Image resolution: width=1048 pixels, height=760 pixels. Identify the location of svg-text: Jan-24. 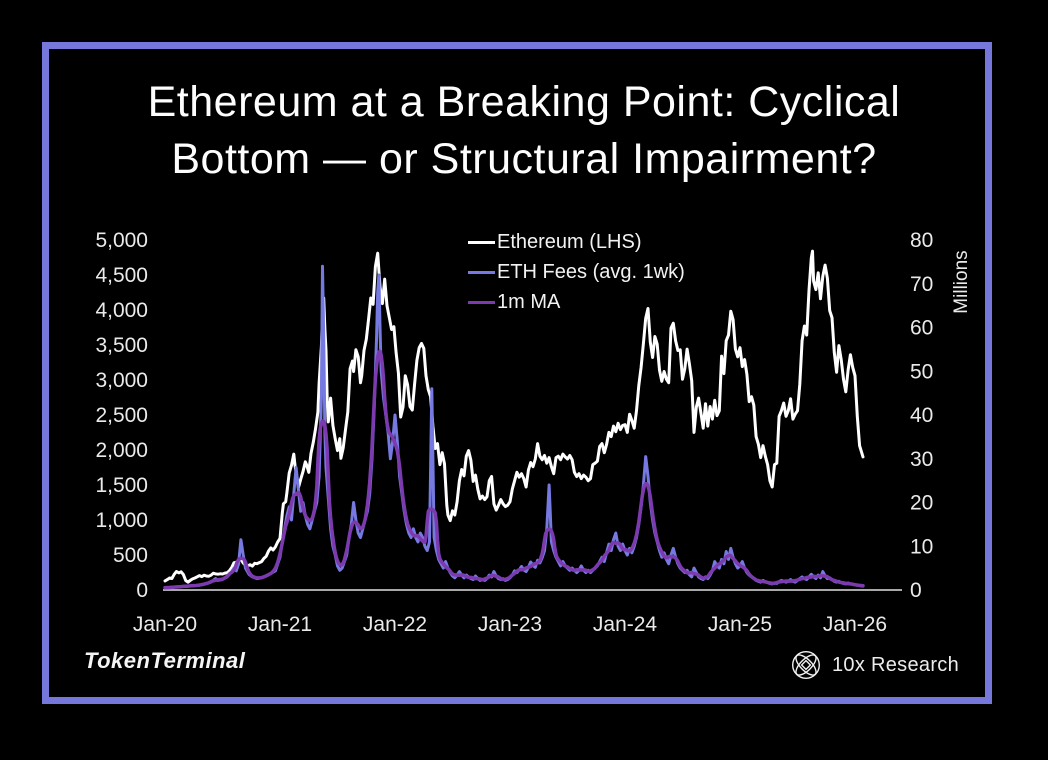
(625, 624).